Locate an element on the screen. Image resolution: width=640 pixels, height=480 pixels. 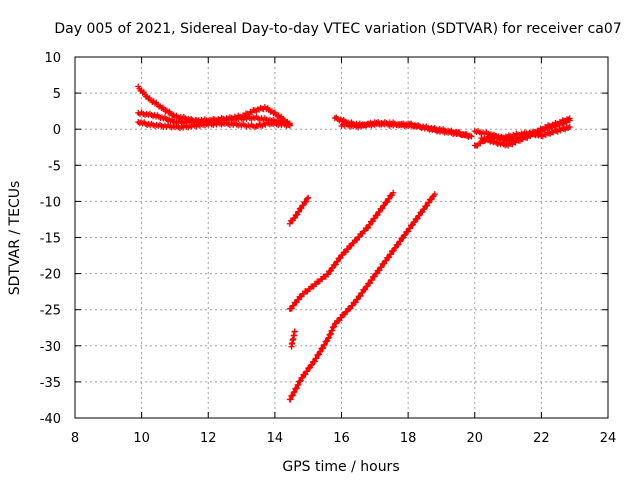
y-axis-label: SDTVAR / TECUs is located at coordinates (15, 238).